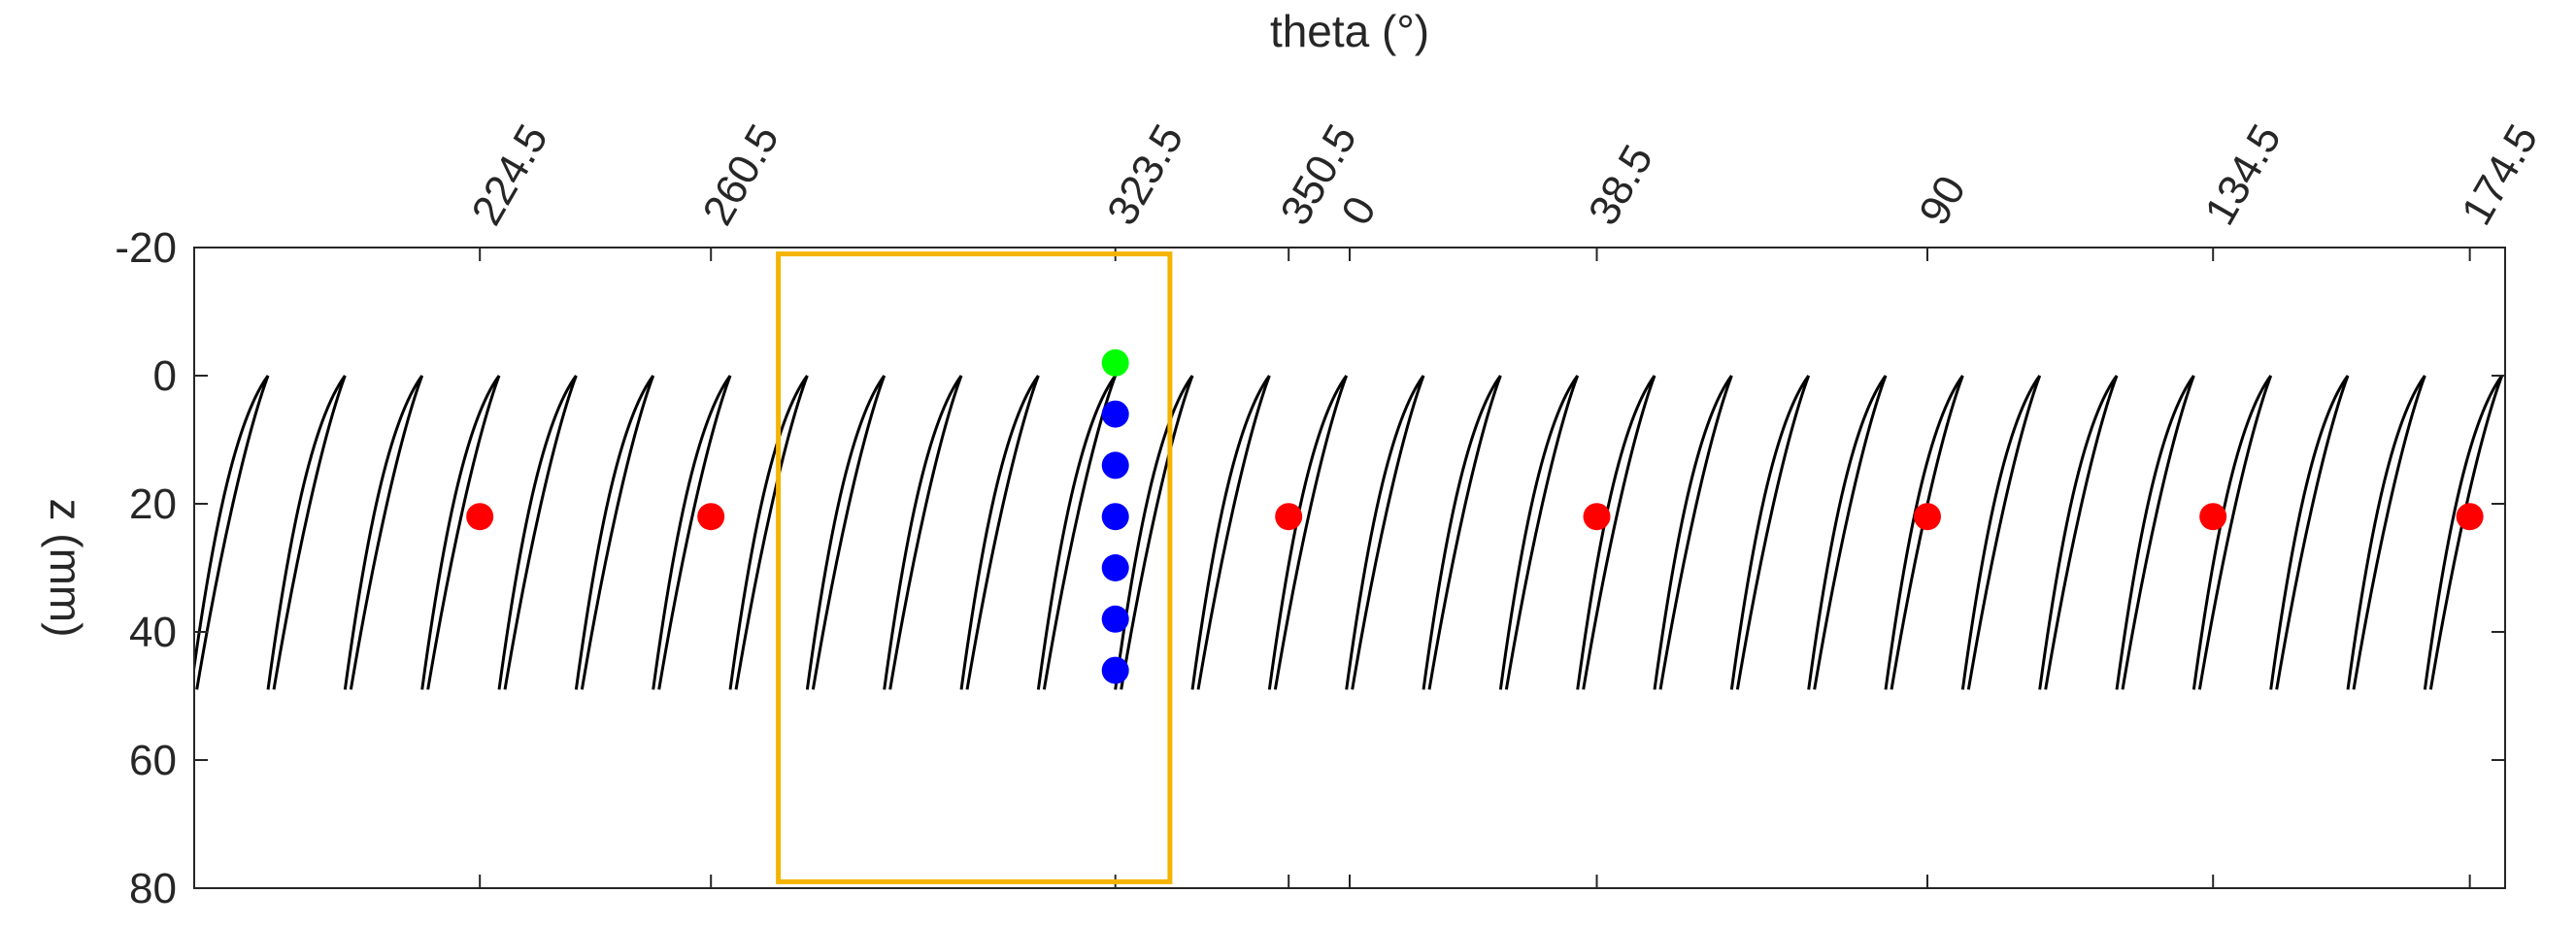  I want to click on y-tick-label: 40, so click(153, 632).